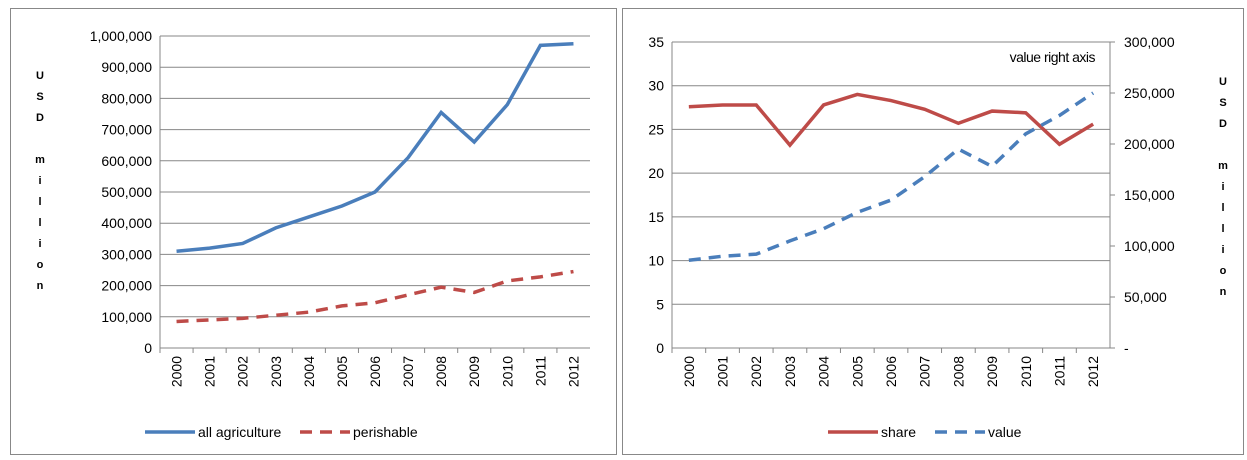 The width and height of the screenshot is (1247, 460). What do you see at coordinates (1149, 144) in the screenshot?
I see `y2-tick-label: 200,000` at bounding box center [1149, 144].